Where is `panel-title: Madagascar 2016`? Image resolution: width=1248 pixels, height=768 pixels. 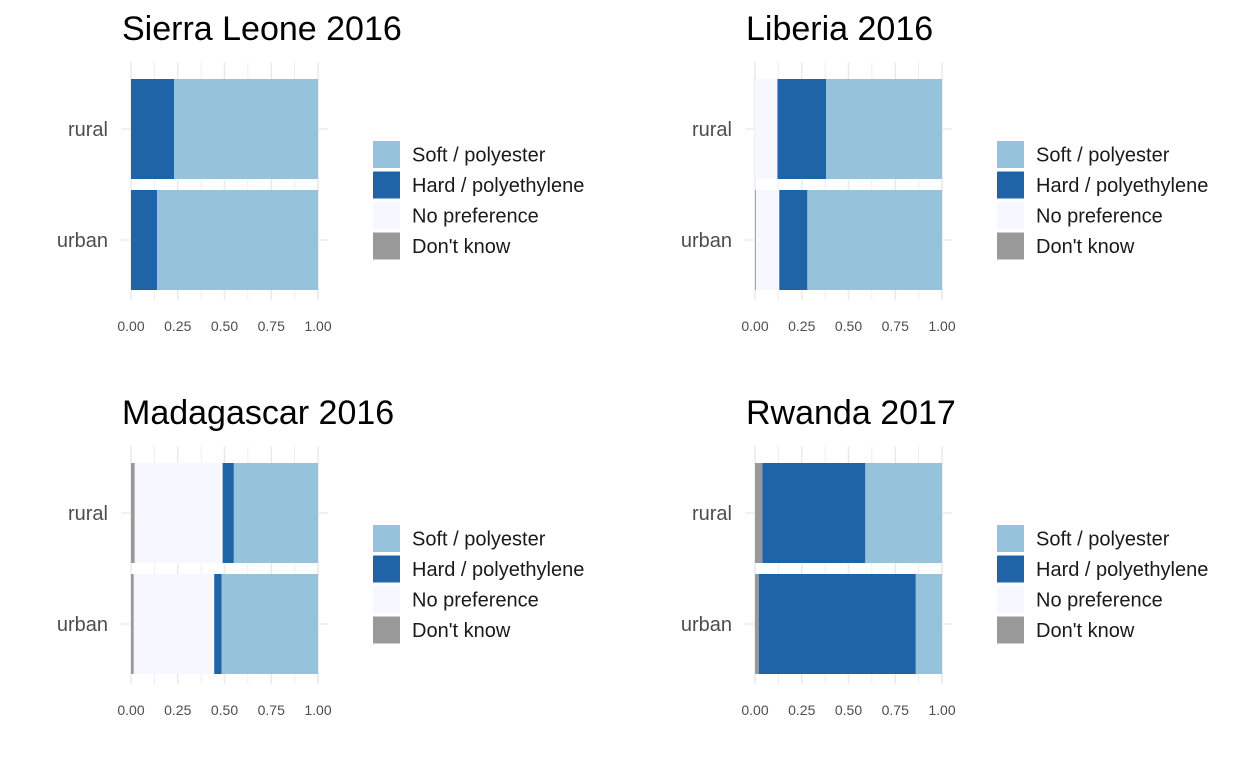
panel-title: Madagascar 2016 is located at coordinates (258, 413).